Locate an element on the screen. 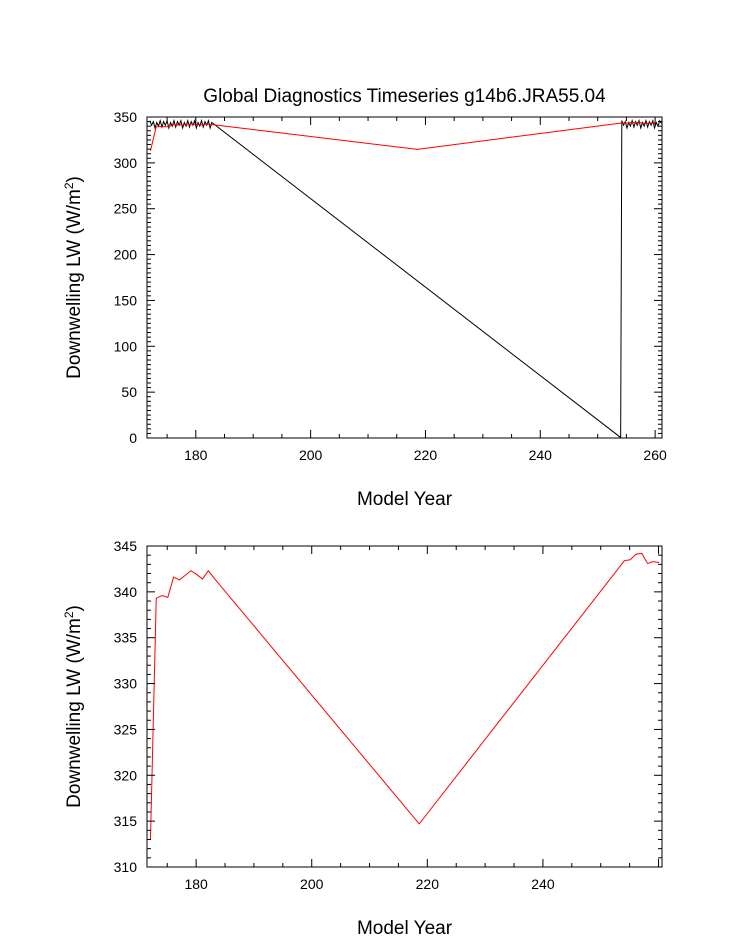 This screenshot has height=945, width=733. y-tick-label: 315 is located at coordinates (126, 821).